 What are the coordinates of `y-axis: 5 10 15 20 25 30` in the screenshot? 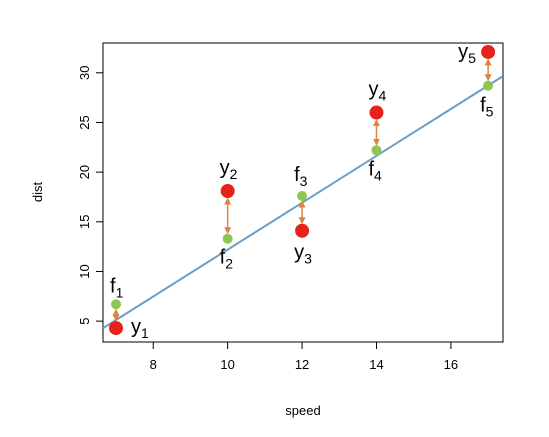 It's located at (90, 195).